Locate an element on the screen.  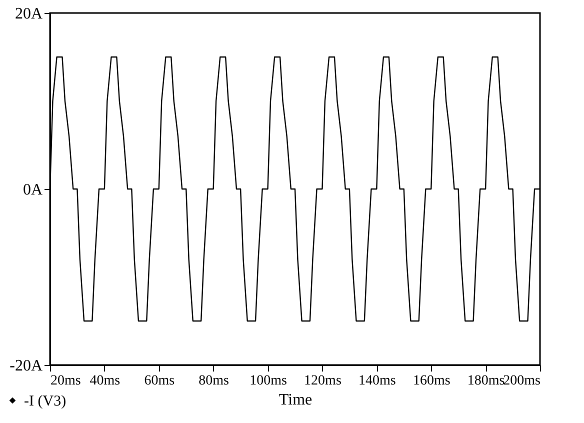
x-tick-label: 200ms is located at coordinates (521, 381).